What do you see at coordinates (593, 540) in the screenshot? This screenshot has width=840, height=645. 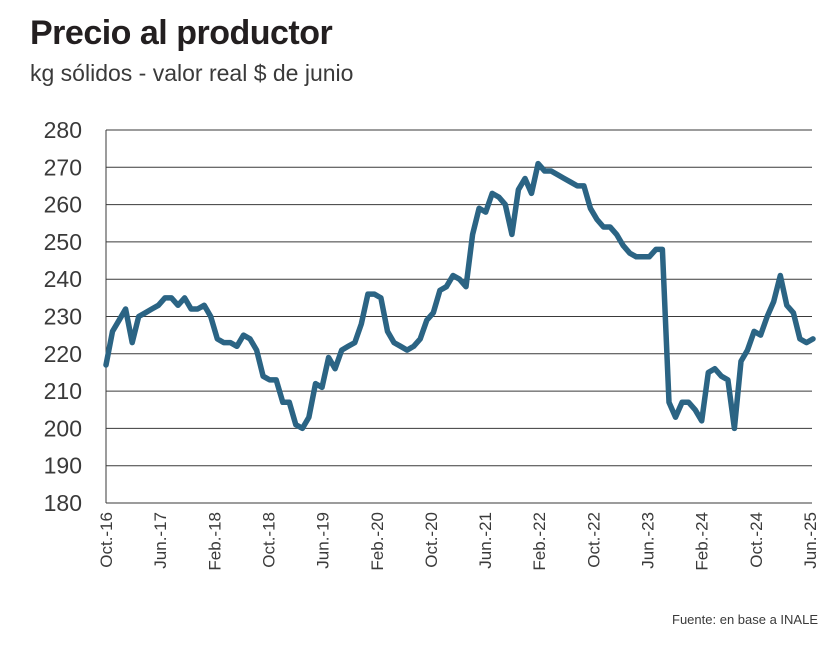 I see `x-tick-label: Oct.-22` at bounding box center [593, 540].